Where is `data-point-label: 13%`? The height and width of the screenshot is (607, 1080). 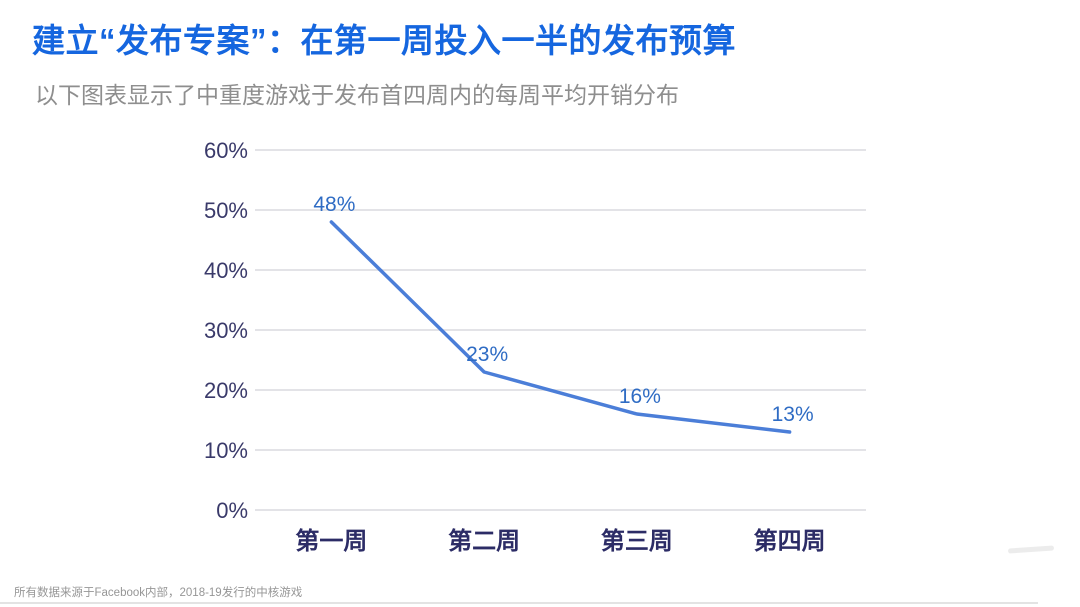 data-point-label: 13% is located at coordinates (793, 414).